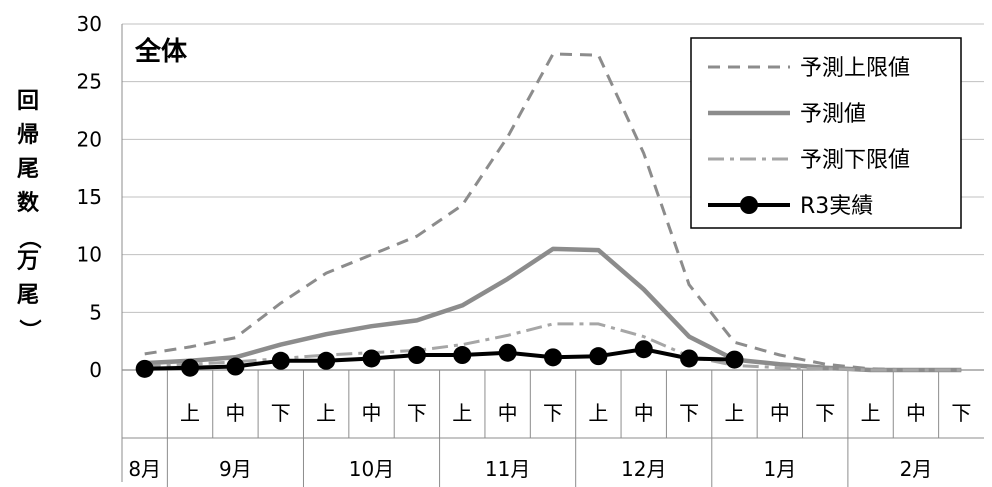 This screenshot has height=487, width=992. Describe the element at coordinates (89, 255) in the screenshot. I see `y-tick-label: 10` at that location.